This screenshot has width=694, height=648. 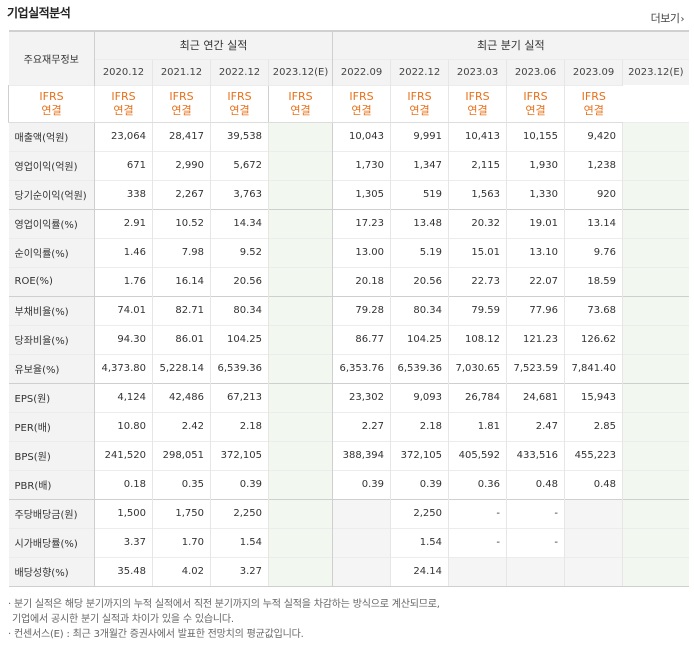 I want to click on quarter-value: 108.12, so click(x=477, y=339).